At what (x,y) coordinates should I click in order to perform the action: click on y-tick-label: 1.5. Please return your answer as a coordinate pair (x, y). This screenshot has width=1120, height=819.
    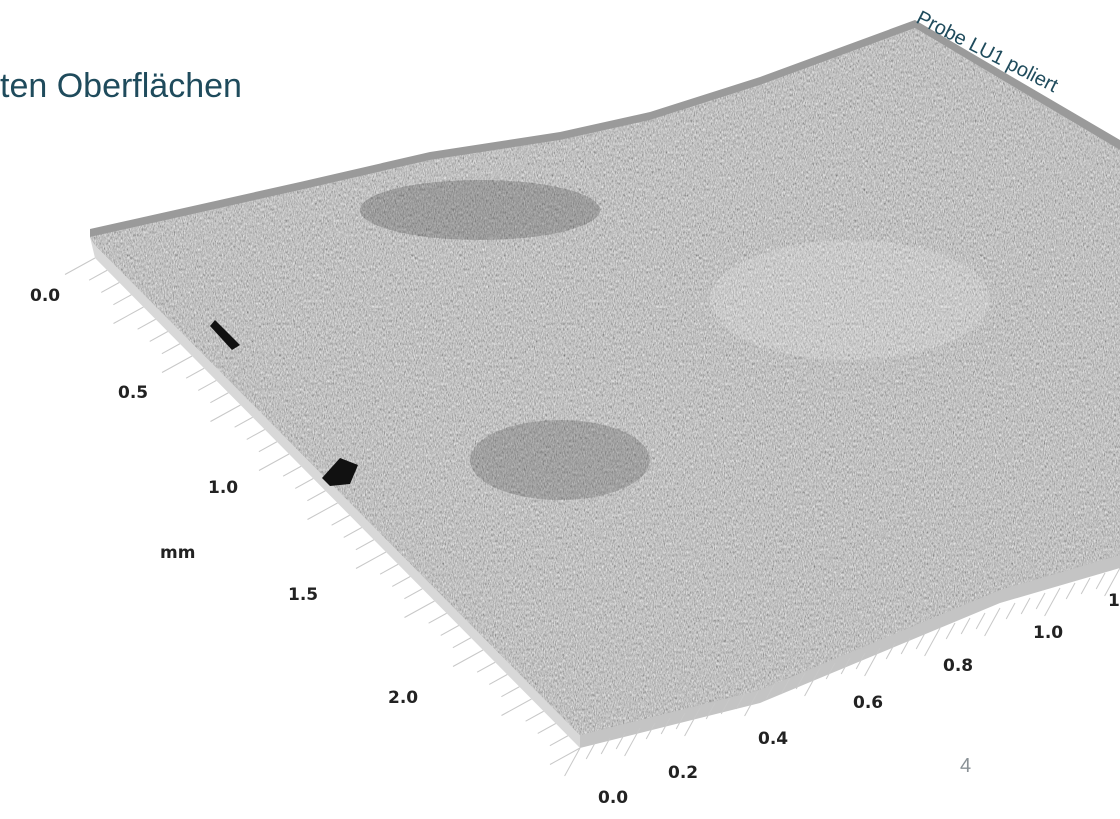
    Looking at the image, I should click on (303, 595).